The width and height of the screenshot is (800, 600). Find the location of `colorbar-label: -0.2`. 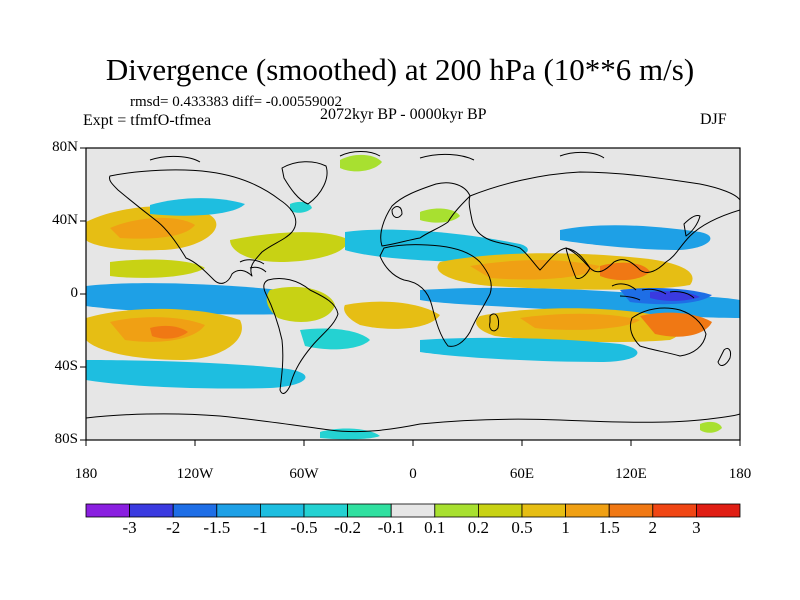

colorbar-label: -0.2 is located at coordinates (348, 527).